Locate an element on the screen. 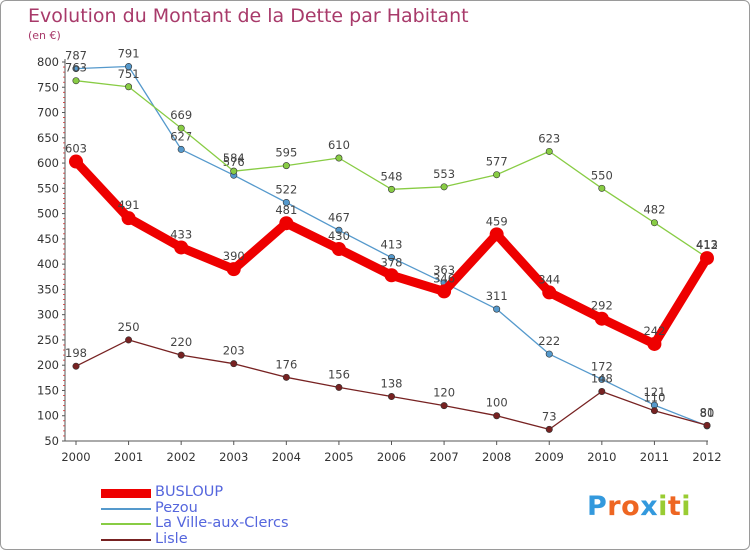  y-tick-label: 50 is located at coordinates (51, 441).